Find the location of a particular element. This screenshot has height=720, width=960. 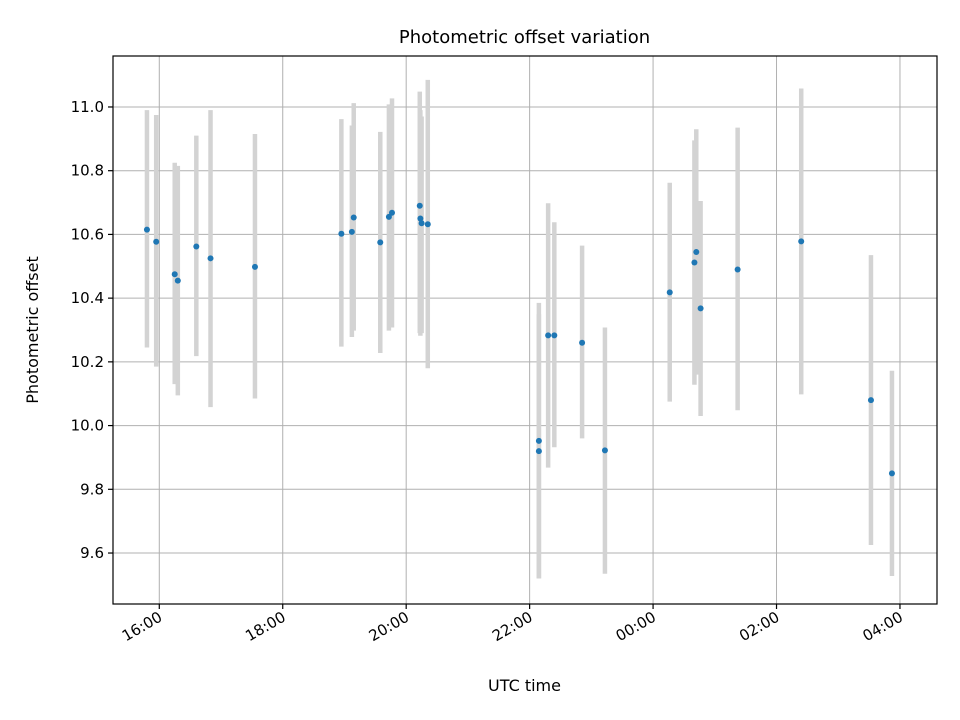

y-tick-label: 9.8 is located at coordinates (92, 489).